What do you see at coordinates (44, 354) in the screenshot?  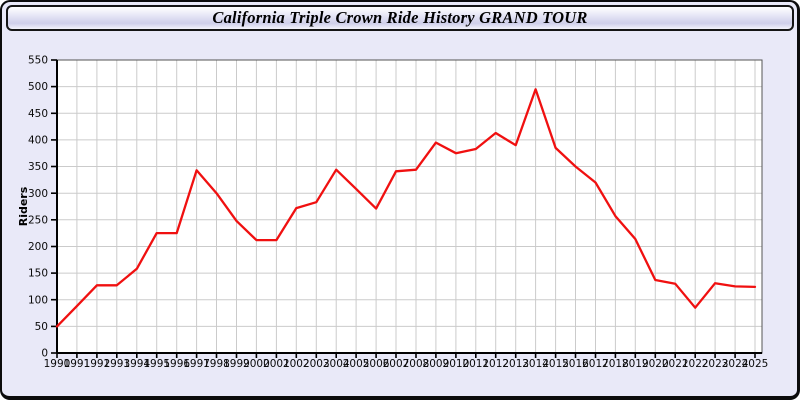 I see `svg-text: 0` at bounding box center [44, 354].